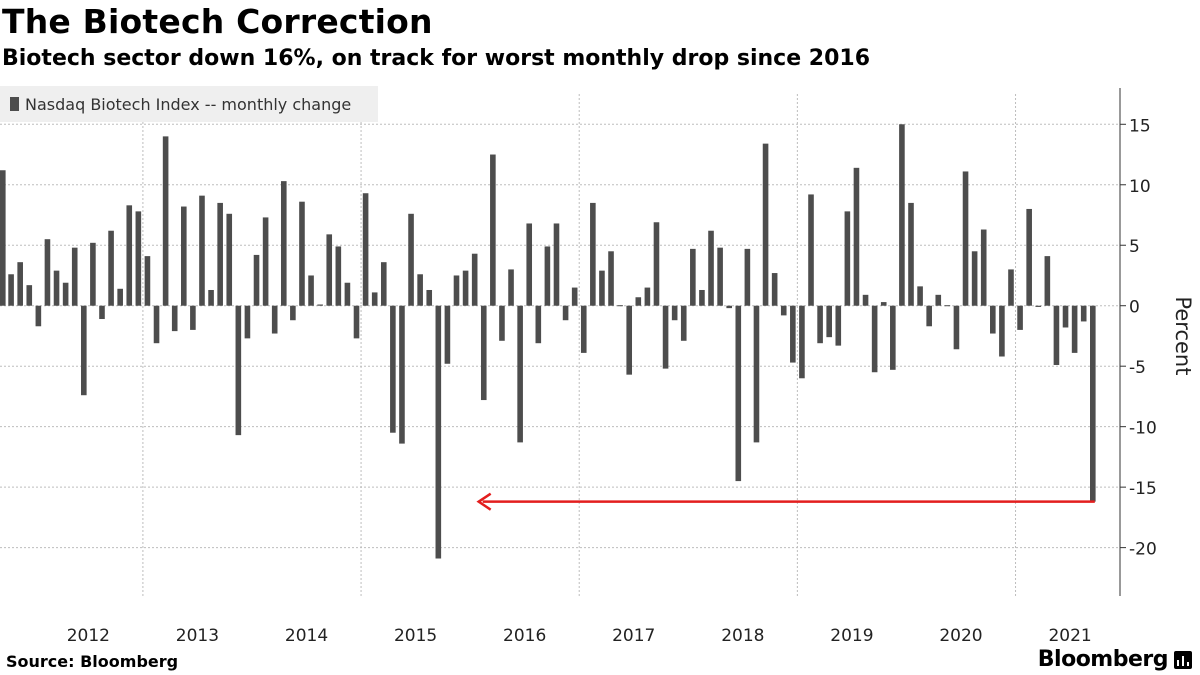 The image size is (1200, 675). Describe the element at coordinates (217, 21) in the screenshot. I see `chart-title: The Biotech Correction` at that location.